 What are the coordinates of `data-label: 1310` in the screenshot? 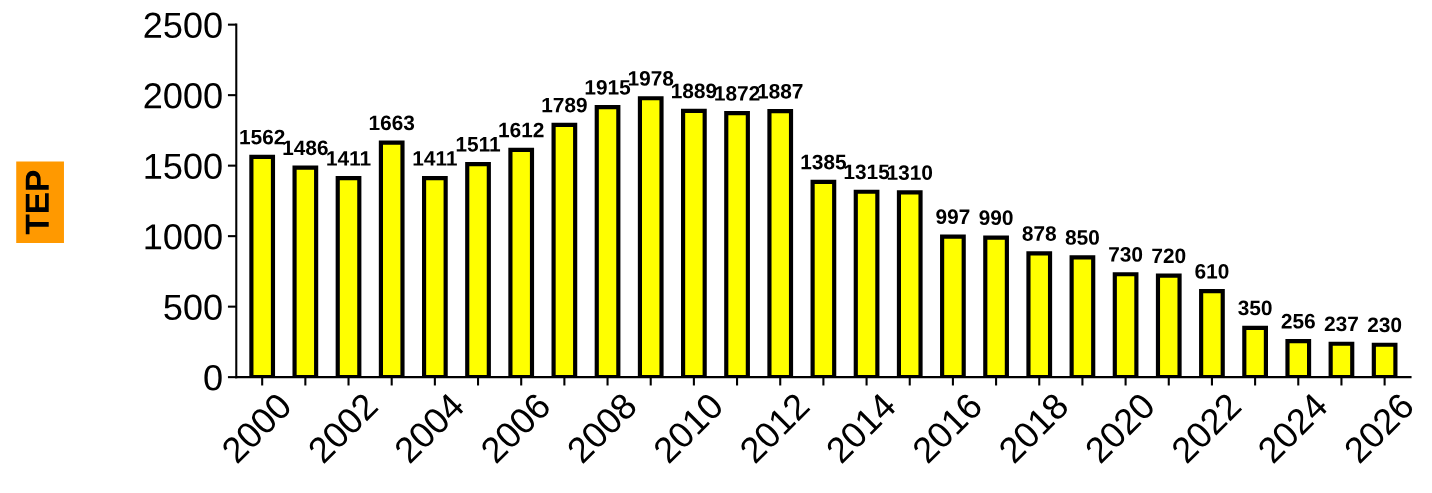 It's located at (910, 173).